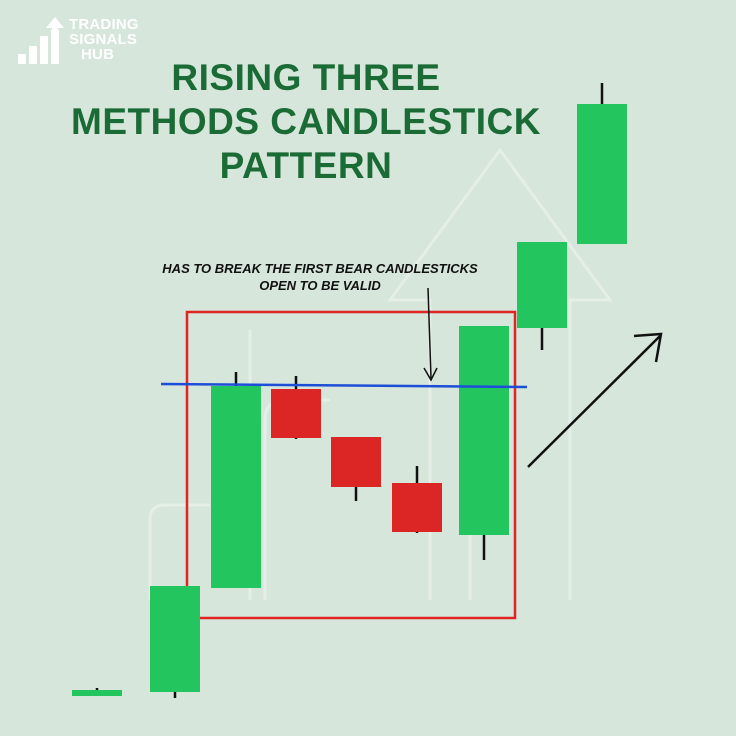 The height and width of the screenshot is (736, 736). What do you see at coordinates (430, 374) in the screenshot?
I see `annotation-arrowhead` at bounding box center [430, 374].